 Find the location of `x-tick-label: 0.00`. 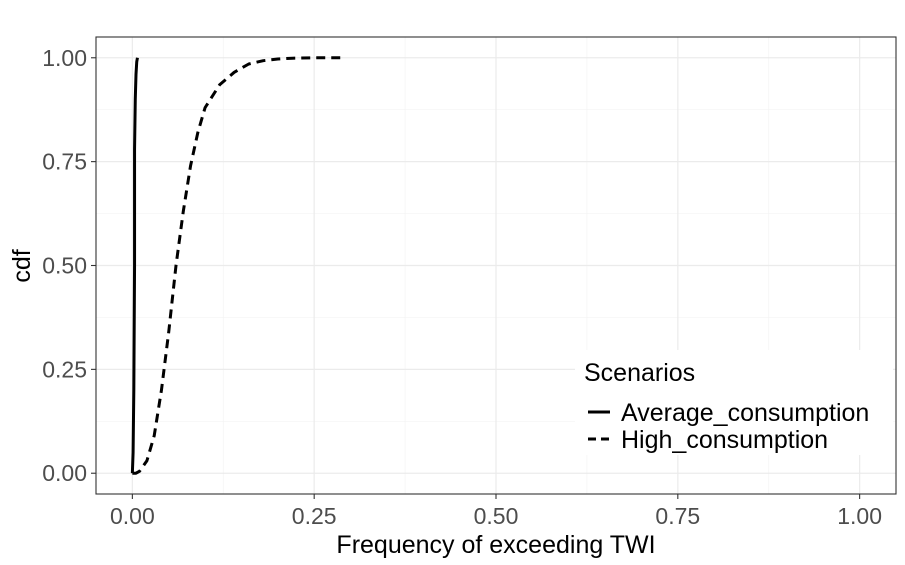

x-tick-label: 0.00 is located at coordinates (132, 516).